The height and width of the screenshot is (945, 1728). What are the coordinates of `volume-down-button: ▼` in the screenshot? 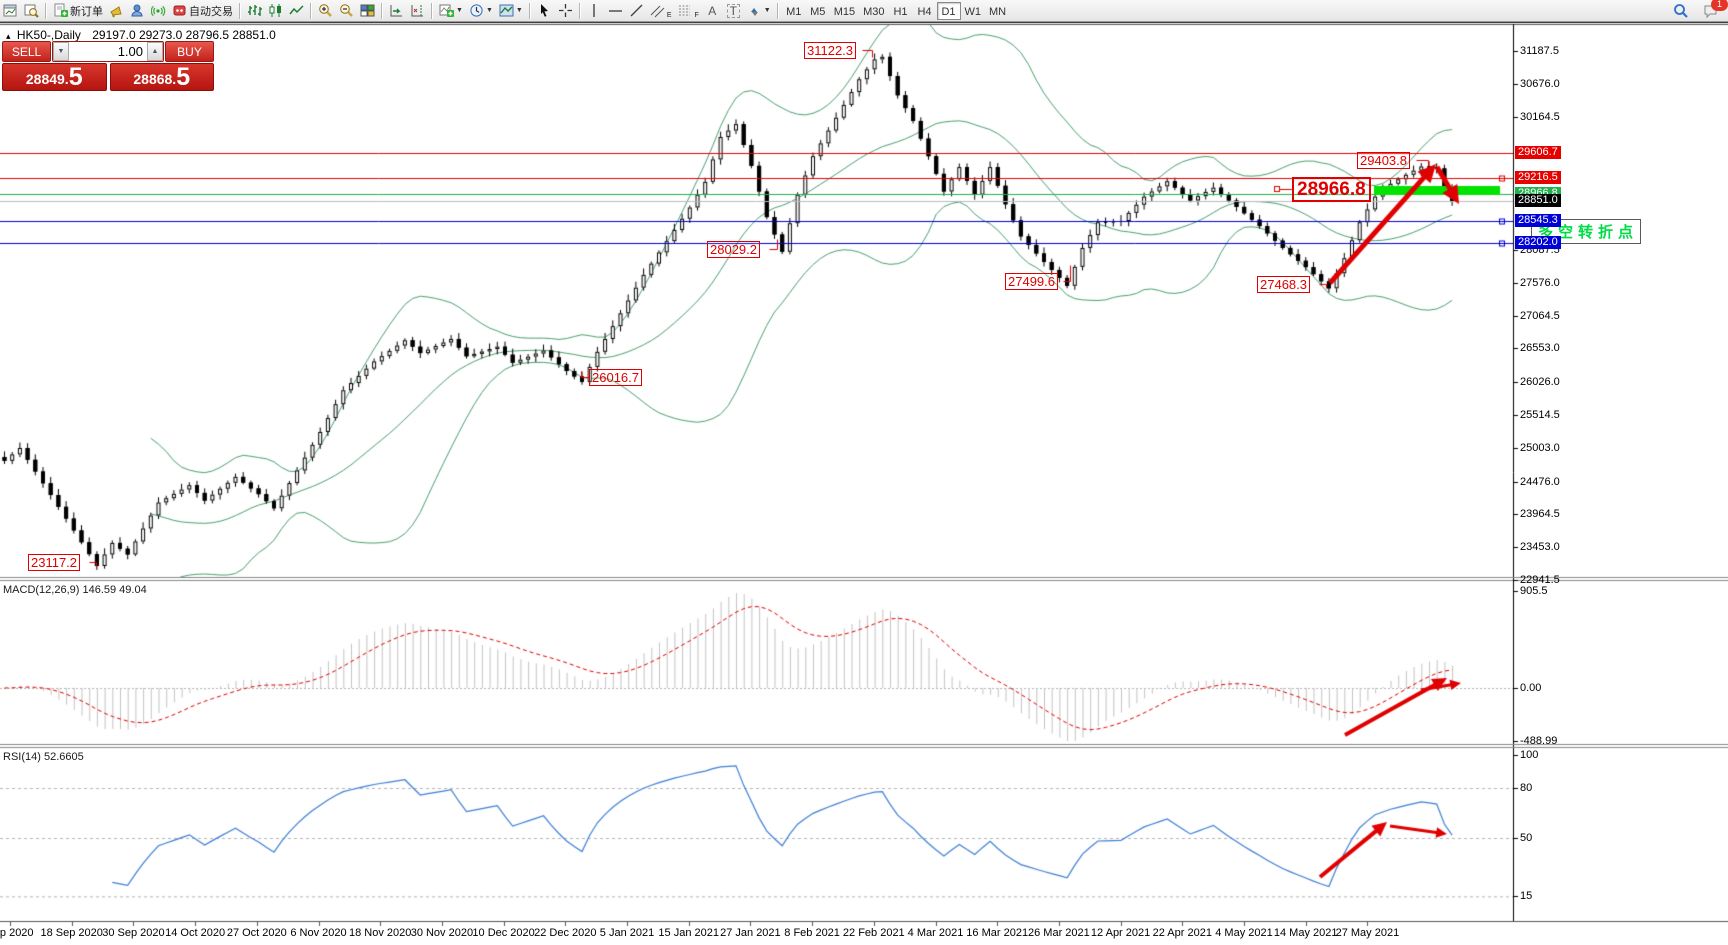 It's located at (61, 51).